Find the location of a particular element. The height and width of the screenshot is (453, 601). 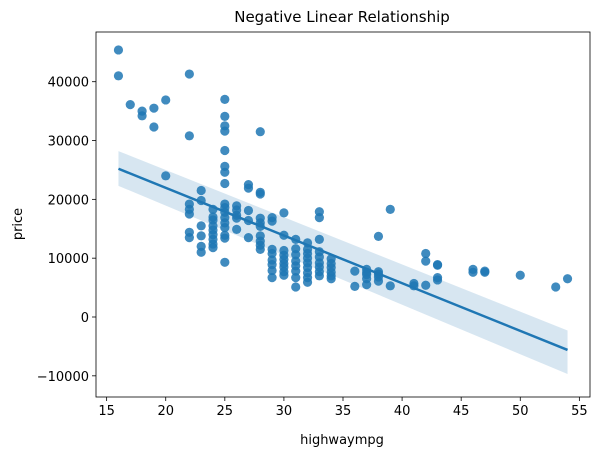

x-tick-label: 30 is located at coordinates (284, 411).